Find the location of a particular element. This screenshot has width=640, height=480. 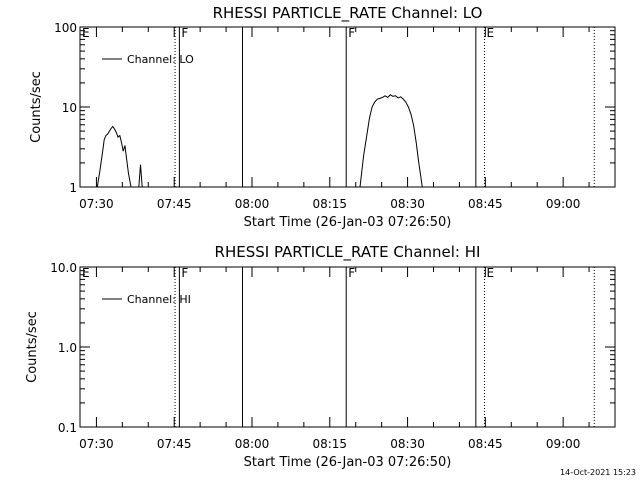

legend-entry: Channel: HI is located at coordinates (159, 299).